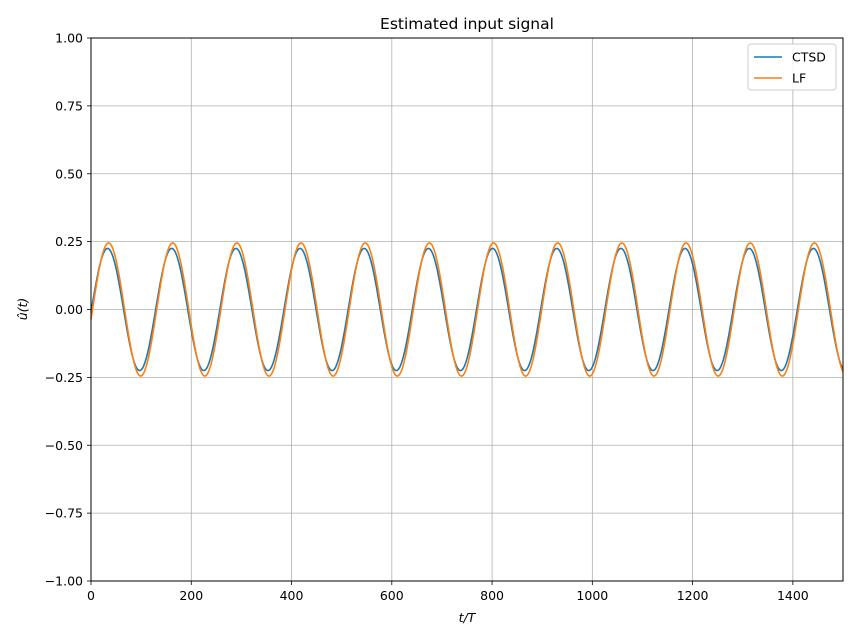 This screenshot has height=640, width=857. I want to click on x-tick-label: 400, so click(292, 595).